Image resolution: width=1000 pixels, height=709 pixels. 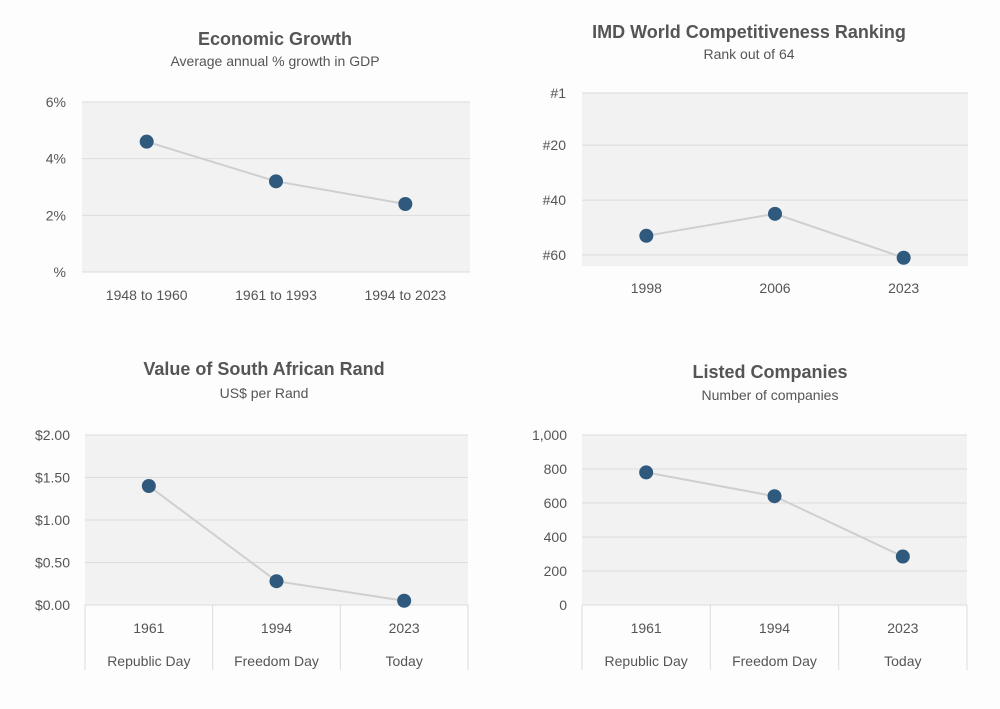 What do you see at coordinates (556, 571) in the screenshot?
I see `y-tick-label: 200` at bounding box center [556, 571].